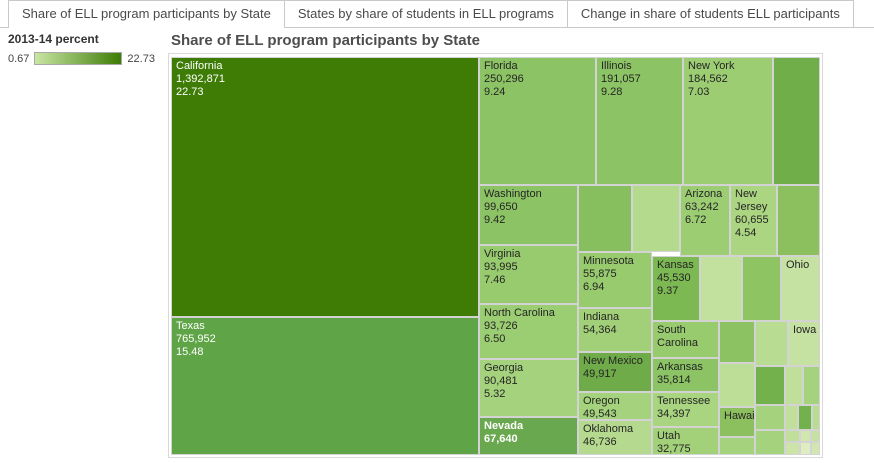 This screenshot has width=874, height=463. Describe the element at coordinates (601, 407) in the screenshot. I see `treemap-cell-label: Oregon 49,543` at that location.